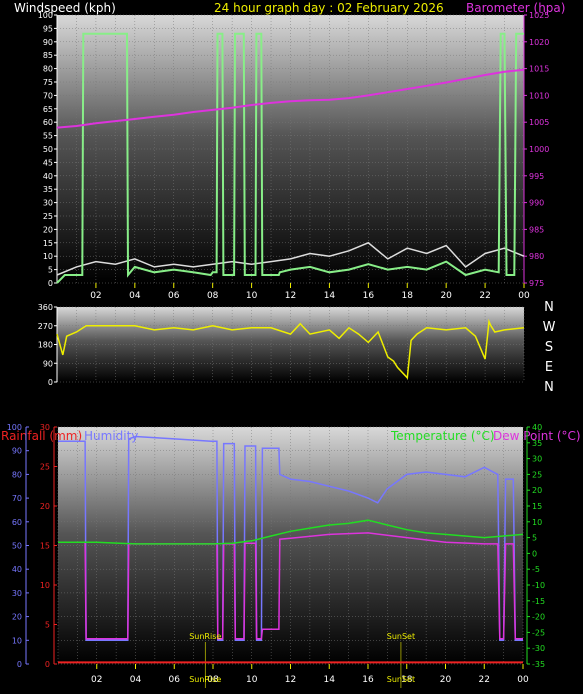 Image resolution: width=583 pixels, height=694 pixels. Describe the element at coordinates (48, 95) in the screenshot. I see `wind-y-axis-label: 70` at that location.